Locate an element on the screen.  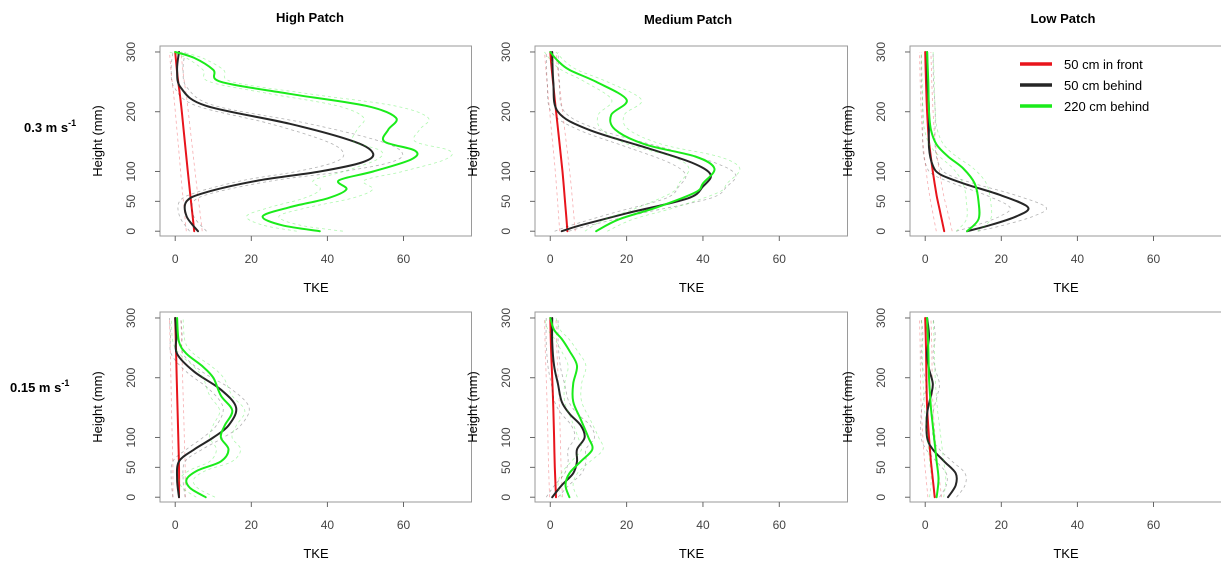
band-low-50-cm-in-front is located at coordinates (547, 407).